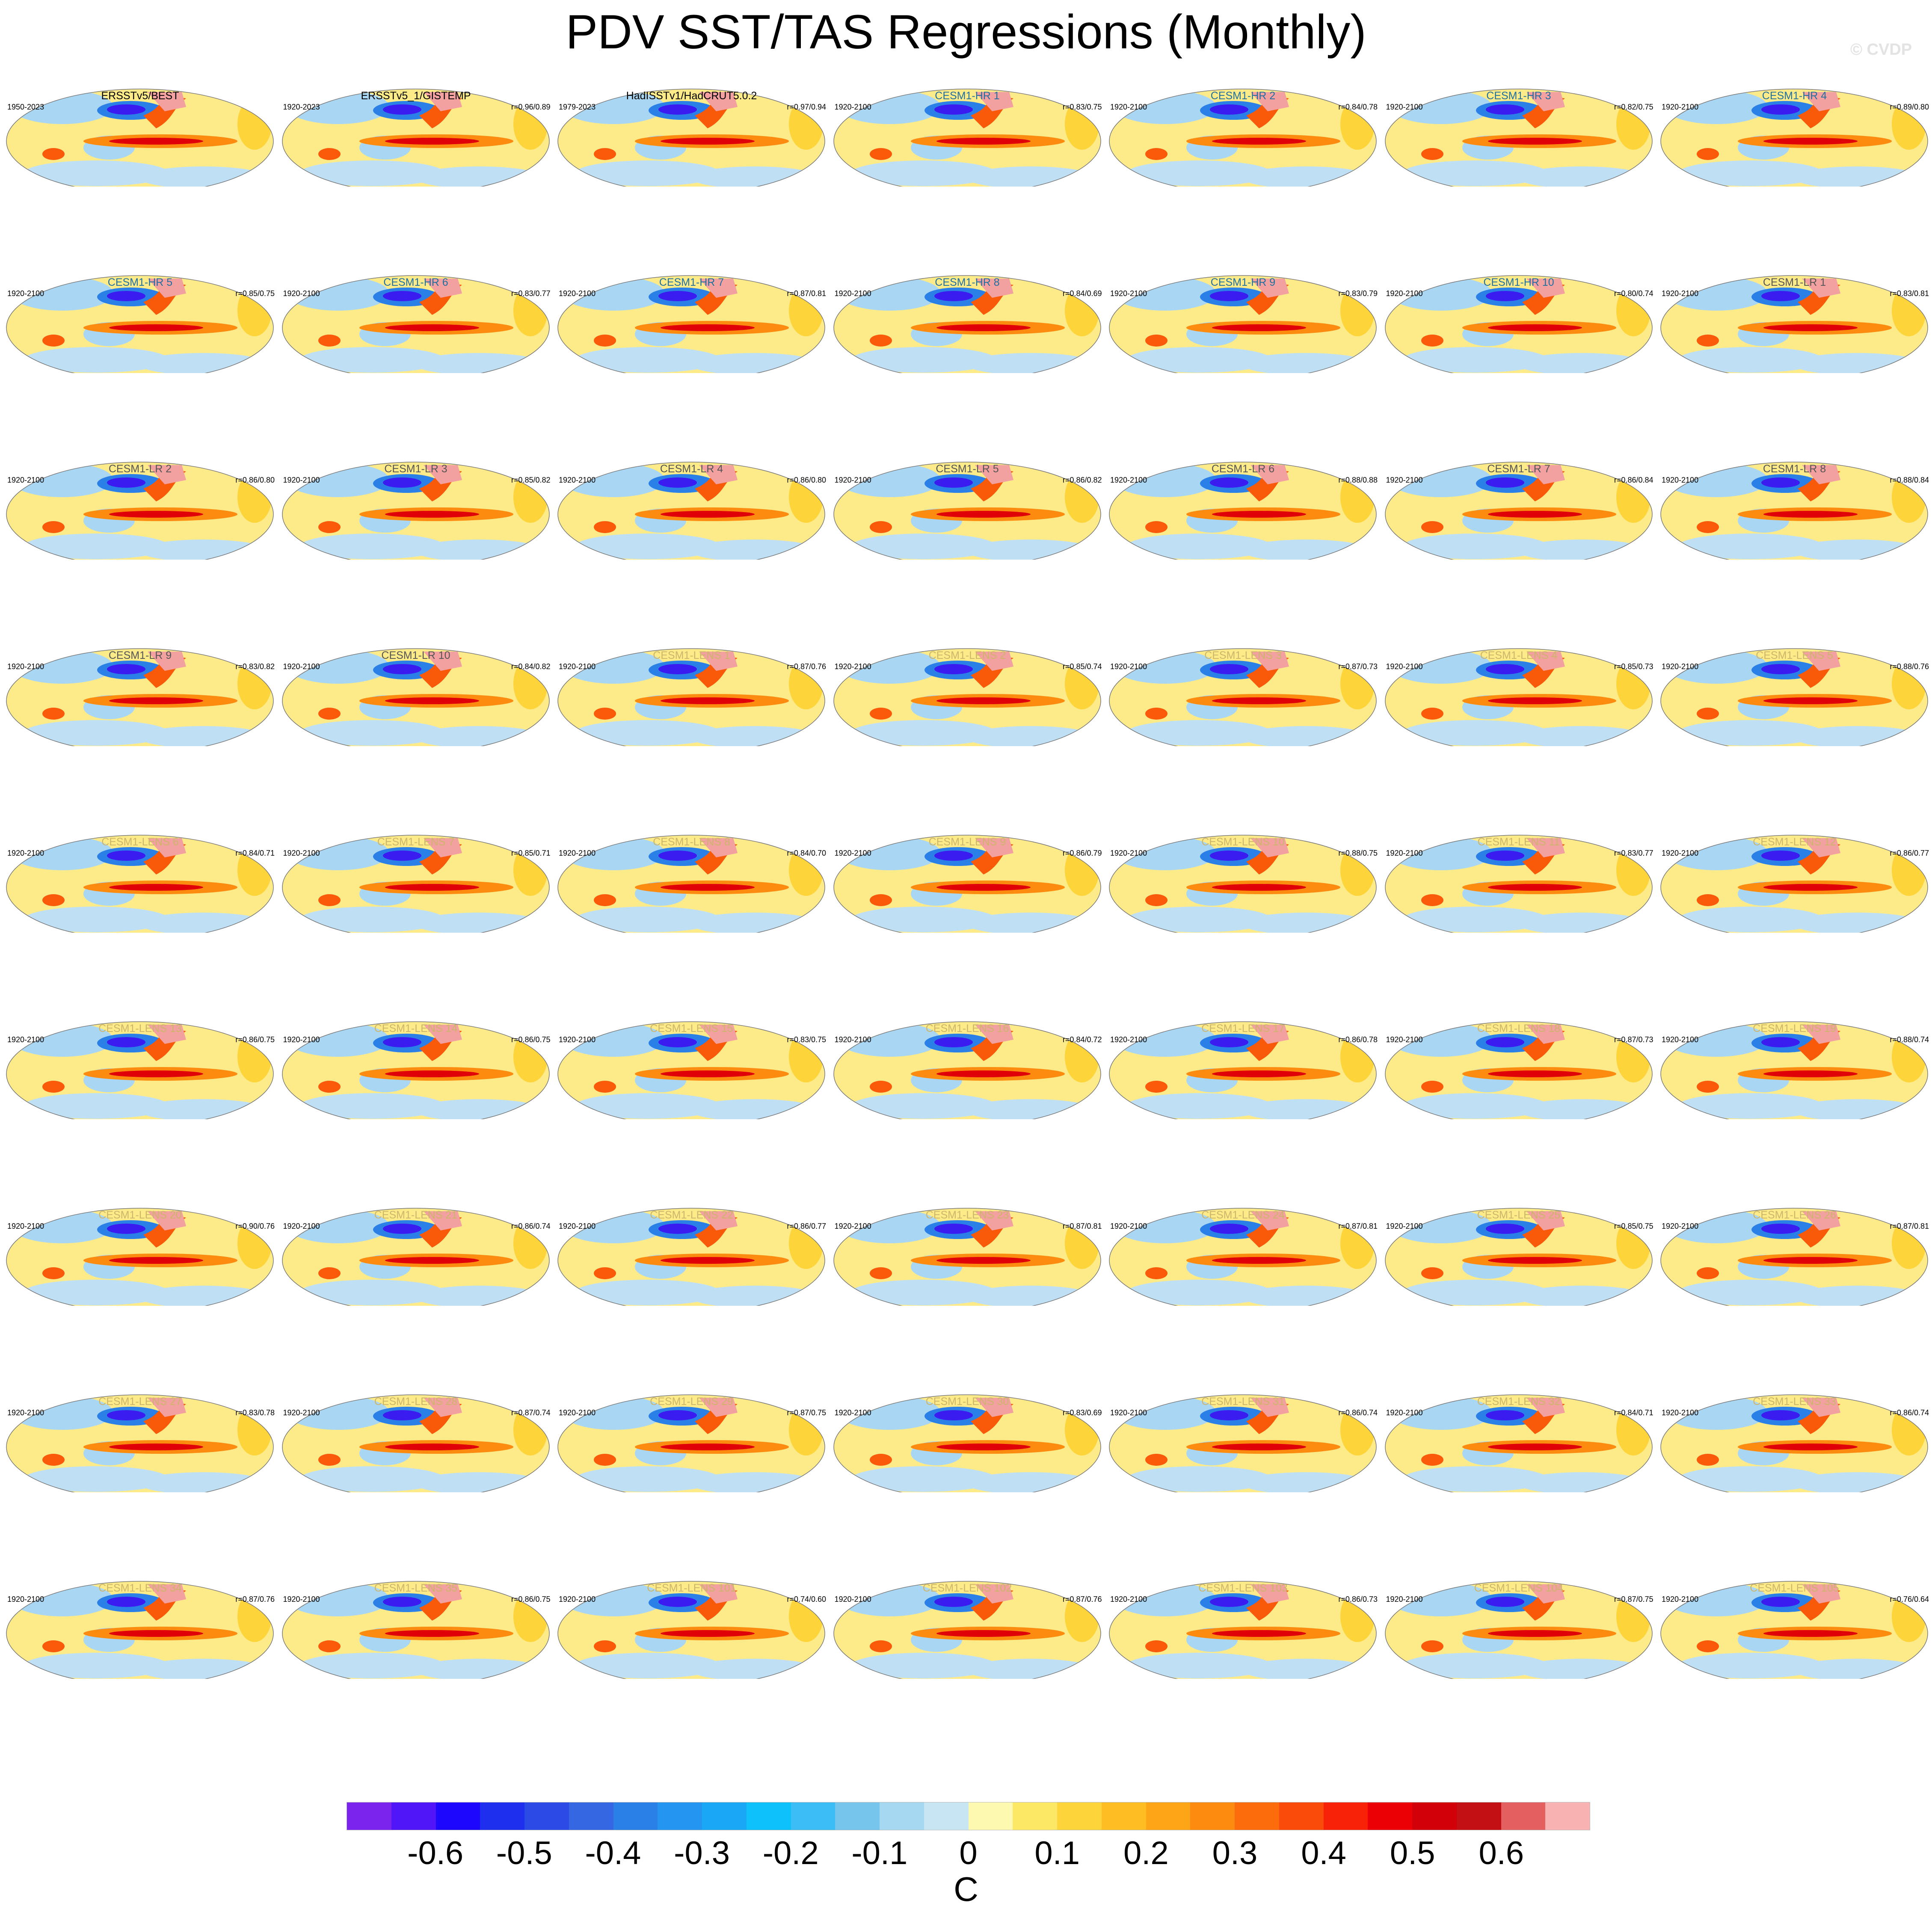 Image resolution: width=1932 pixels, height=1909 pixels. I want to click on colorbar-tick-label: -0.2, so click(790, 1853).